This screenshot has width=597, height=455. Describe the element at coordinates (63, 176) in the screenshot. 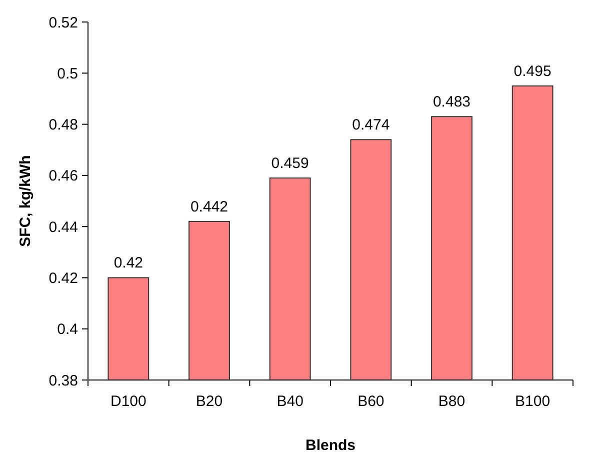

I see `y-tick-label: 0.46` at that location.